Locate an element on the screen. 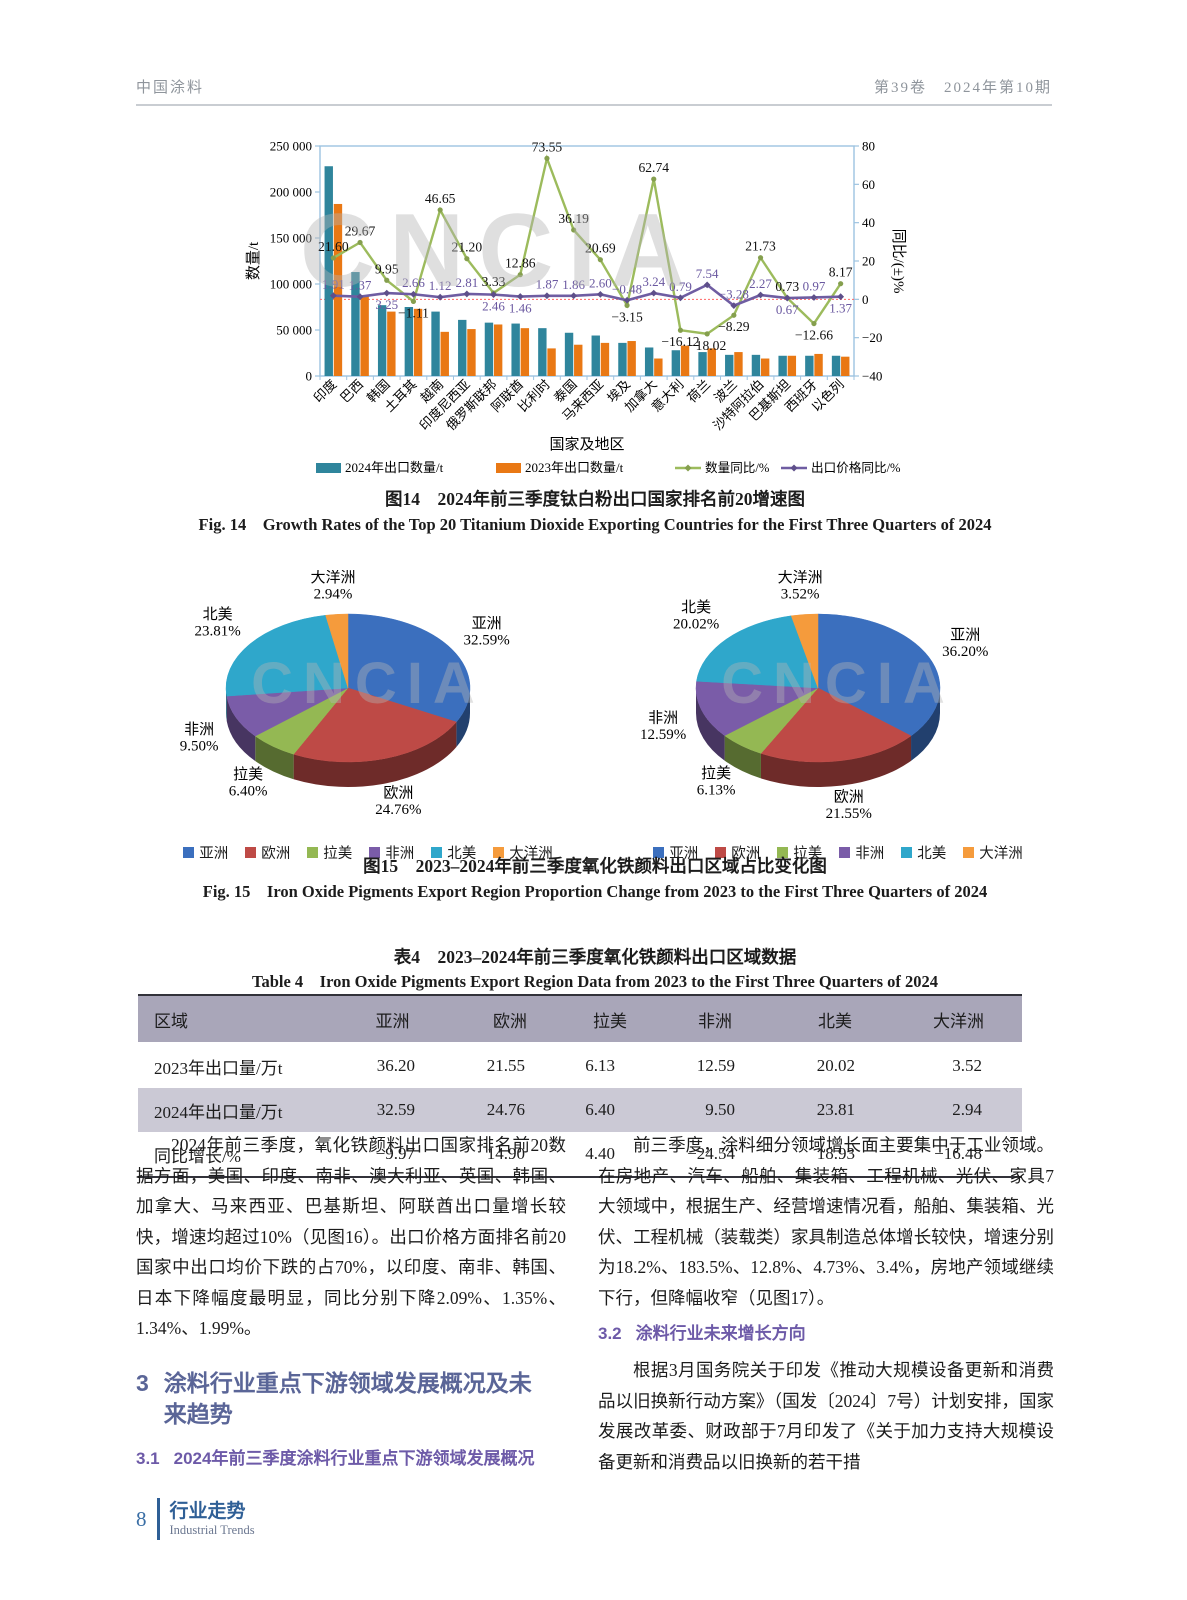 This screenshot has height=1600, width=1187. label-price-yoy: 1.91 is located at coordinates (333, 284).